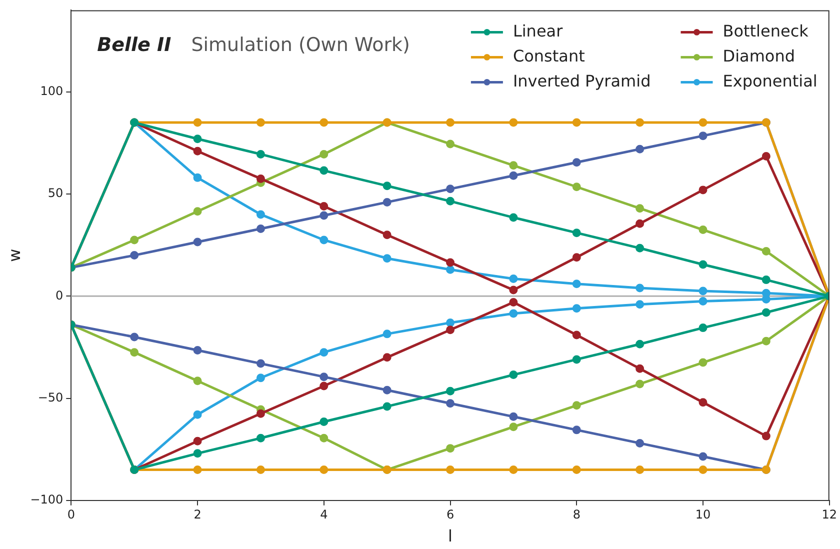 This screenshot has height=549, width=840. What do you see at coordinates (134, 45) in the screenshot?
I see `text: Belle II` at bounding box center [134, 45].